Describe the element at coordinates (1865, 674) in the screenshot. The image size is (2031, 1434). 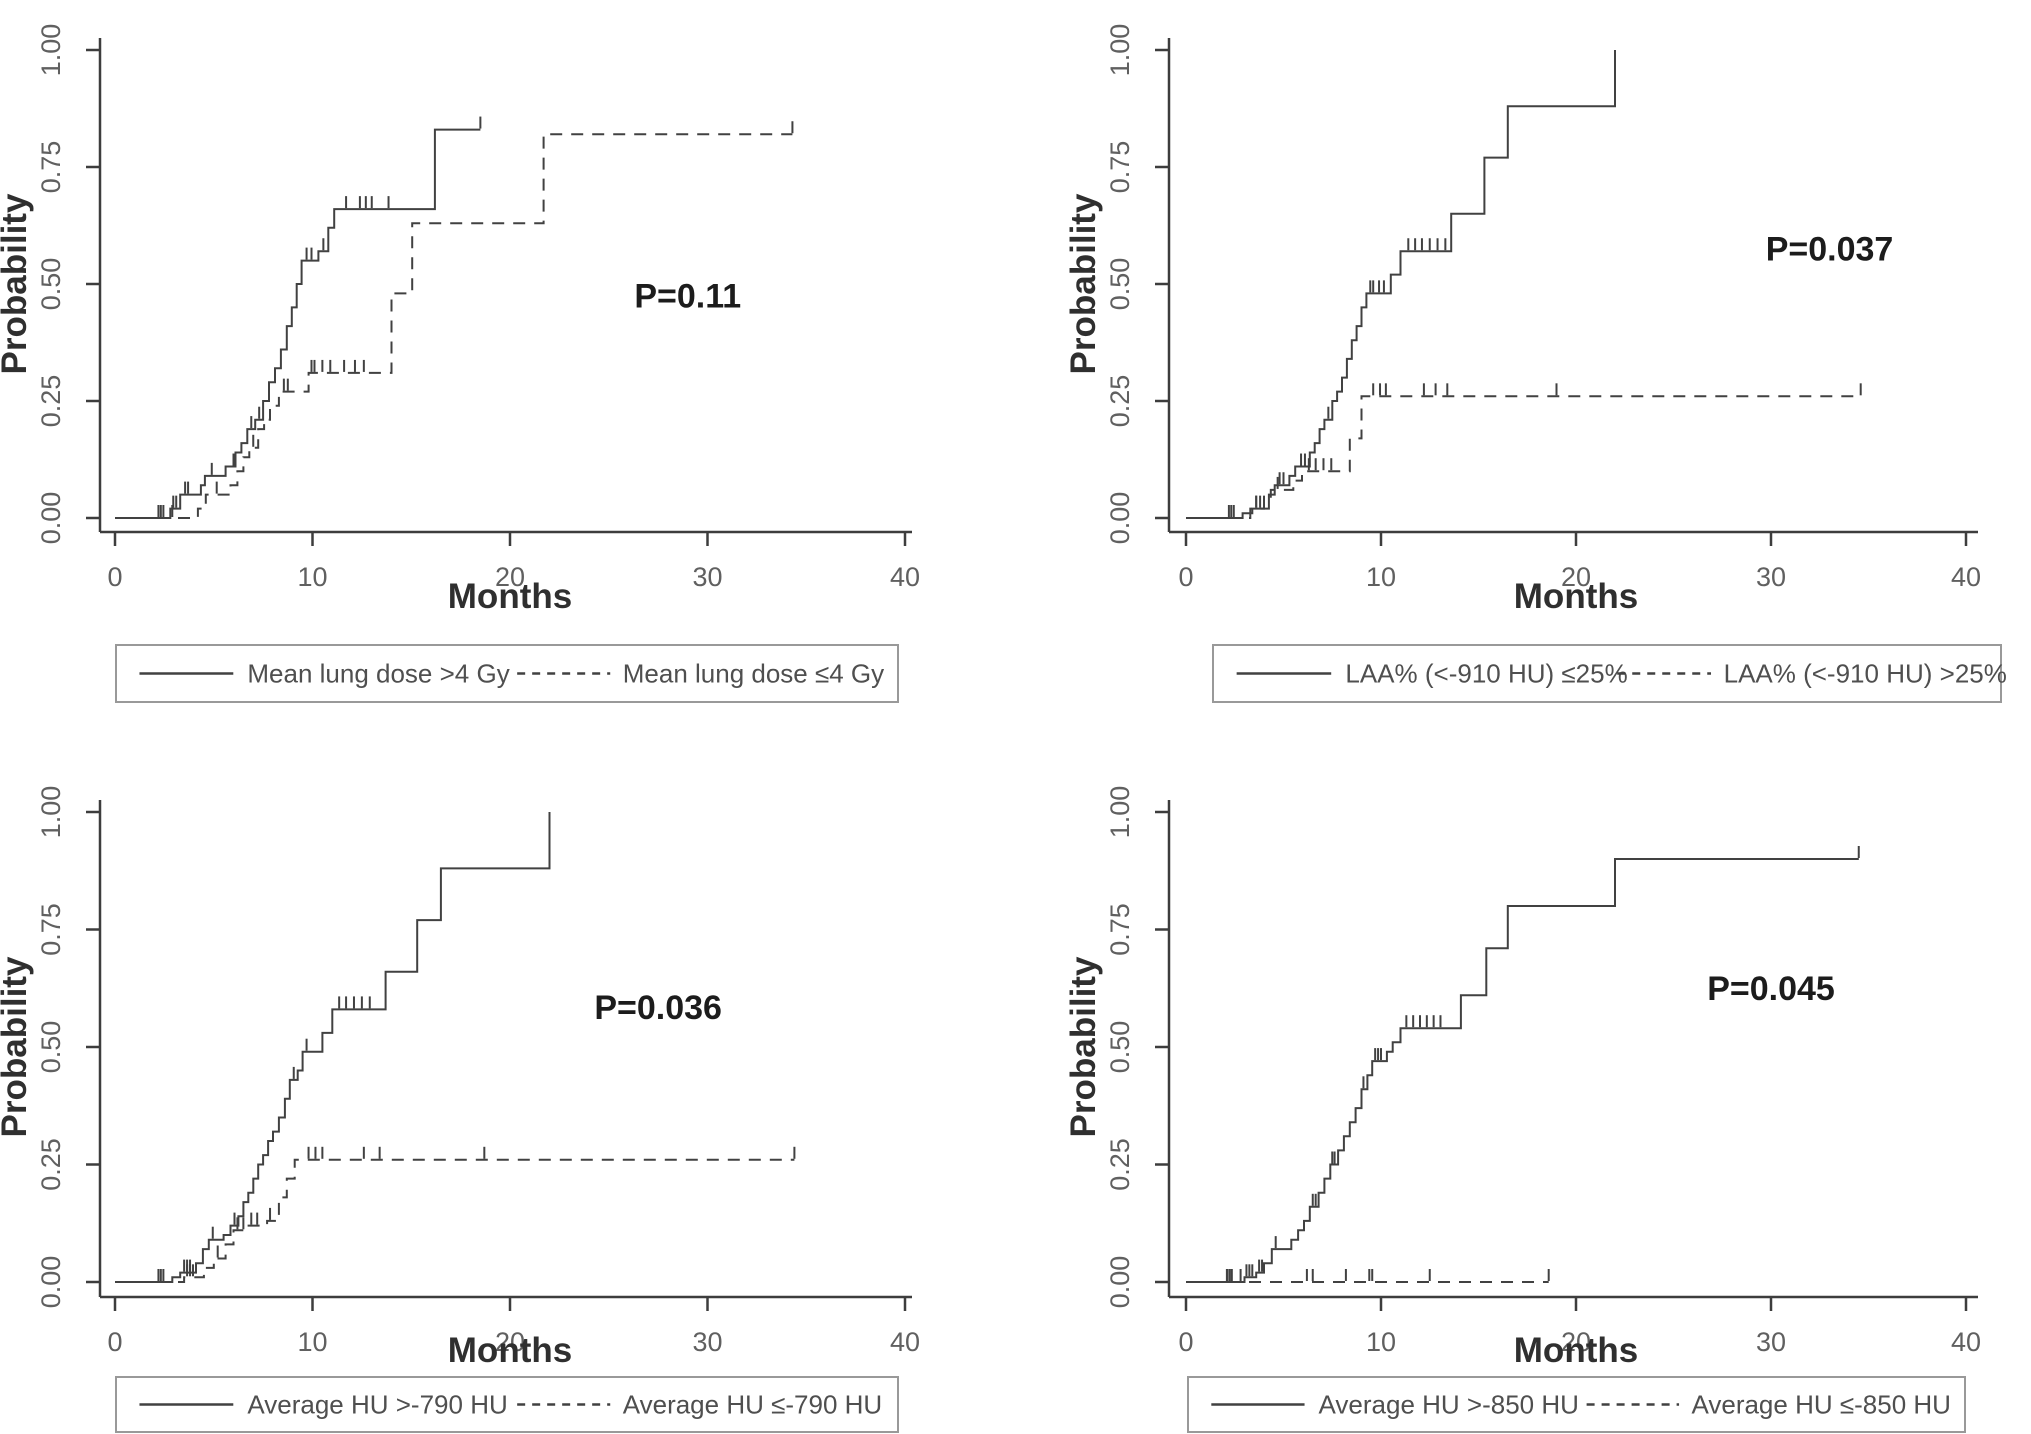
I see `legend-label-dashed: LAA% (<-910 HU) >25%` at that location.